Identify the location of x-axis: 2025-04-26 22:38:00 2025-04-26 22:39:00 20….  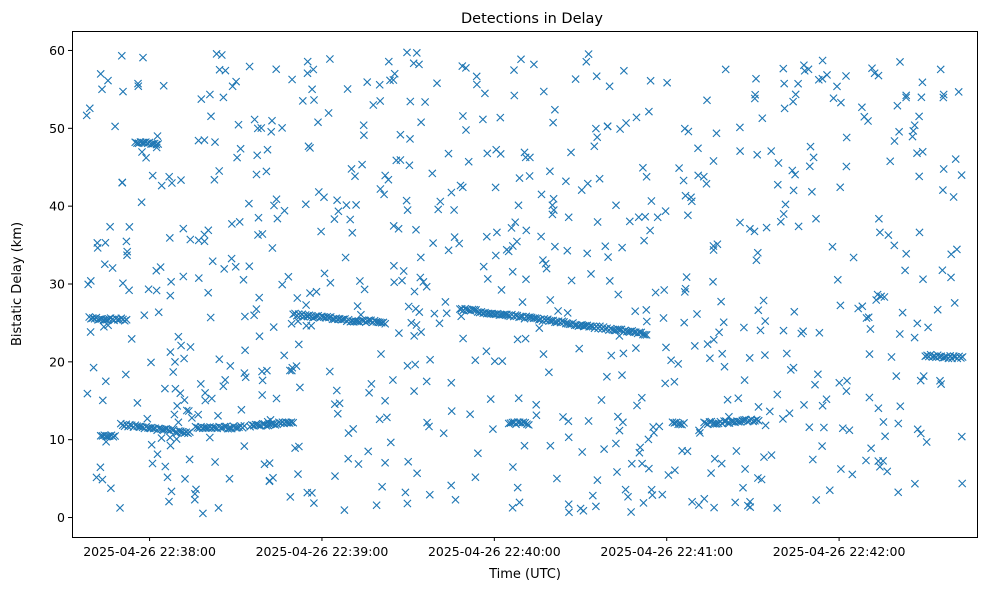
(494, 548).